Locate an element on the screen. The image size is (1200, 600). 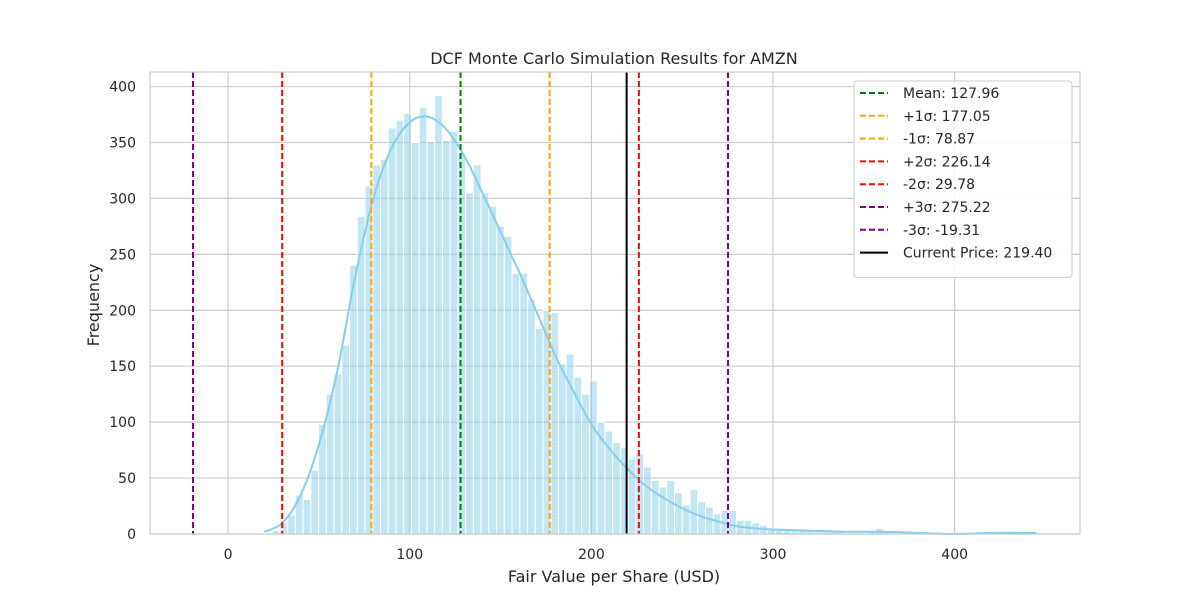
legend-label: -2σ: 29.78 is located at coordinates (939, 185).